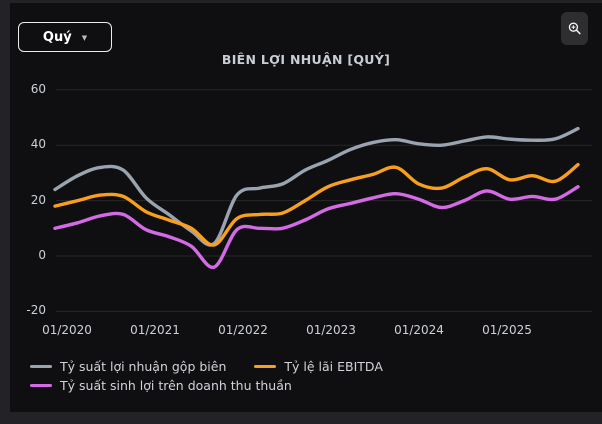 Image resolution: width=602 pixels, height=424 pixels. What do you see at coordinates (310, 385) in the screenshot?
I see `legend-row: Tỷ suất sinh lợi trên doanh thu thuần` at bounding box center [310, 385].